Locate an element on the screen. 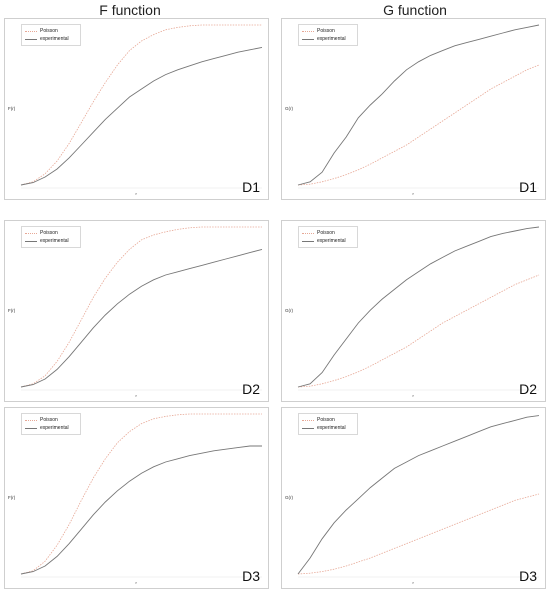 Image resolution: width=550 pixels, height=591 pixels. chart-plot-f-d3 is located at coordinates (141, 495).